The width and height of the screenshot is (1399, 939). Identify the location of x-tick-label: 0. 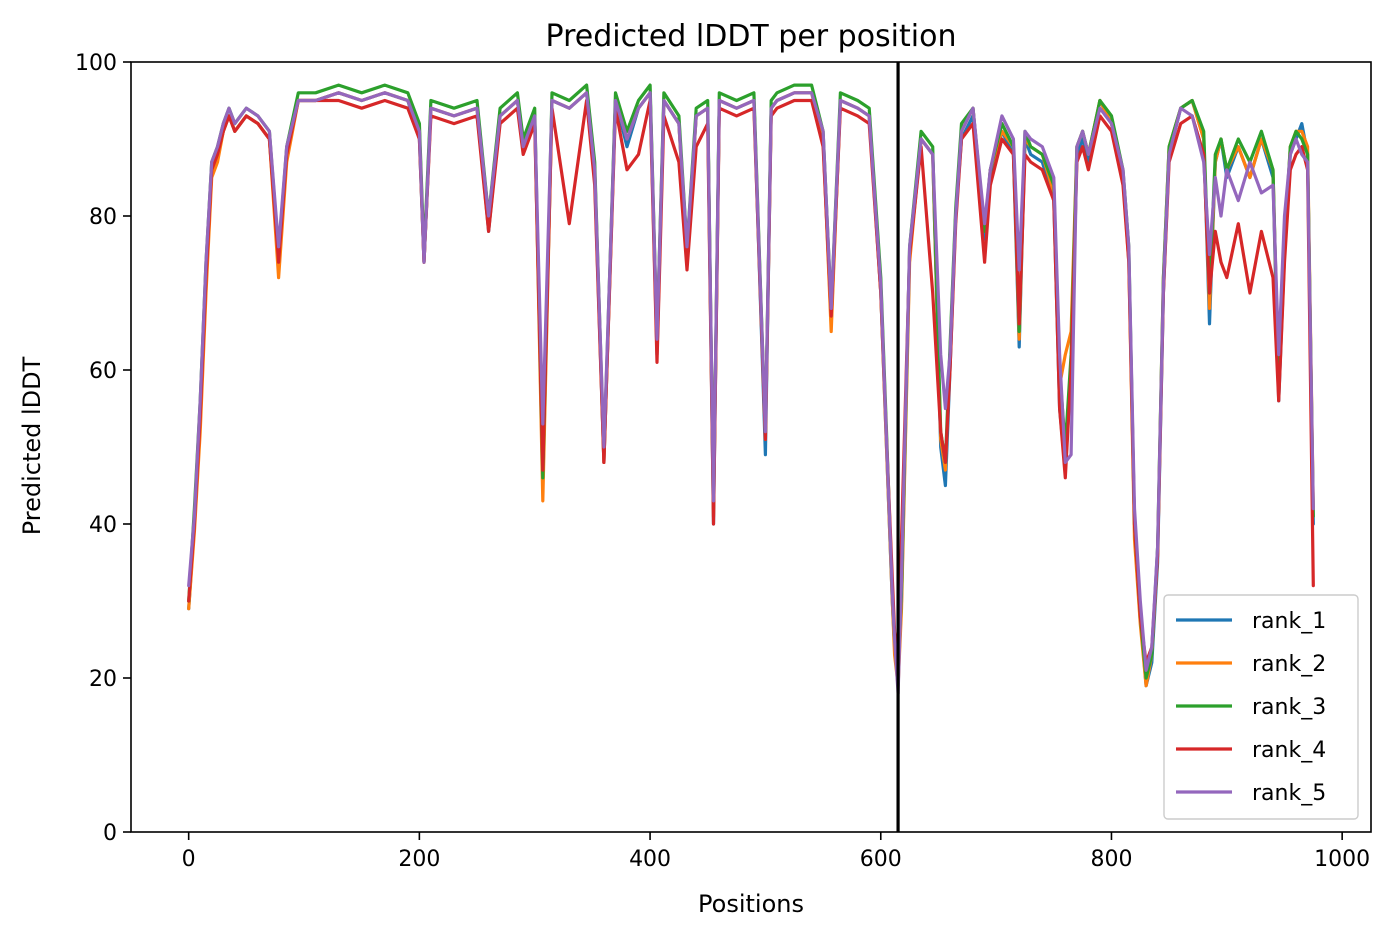
(189, 859).